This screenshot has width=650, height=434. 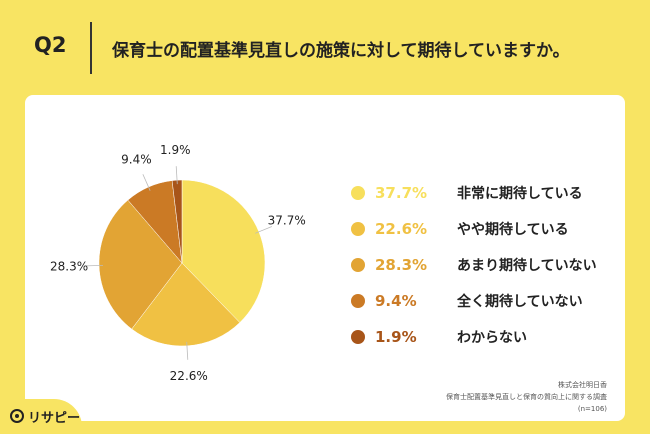 I want to click on legend-item-2: 22.6% やや期待している, so click(x=474, y=229).